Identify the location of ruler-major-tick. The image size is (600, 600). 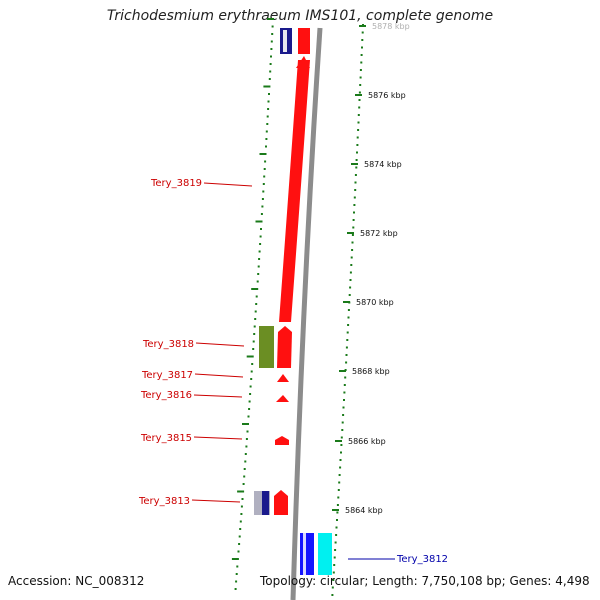
(250, 356).